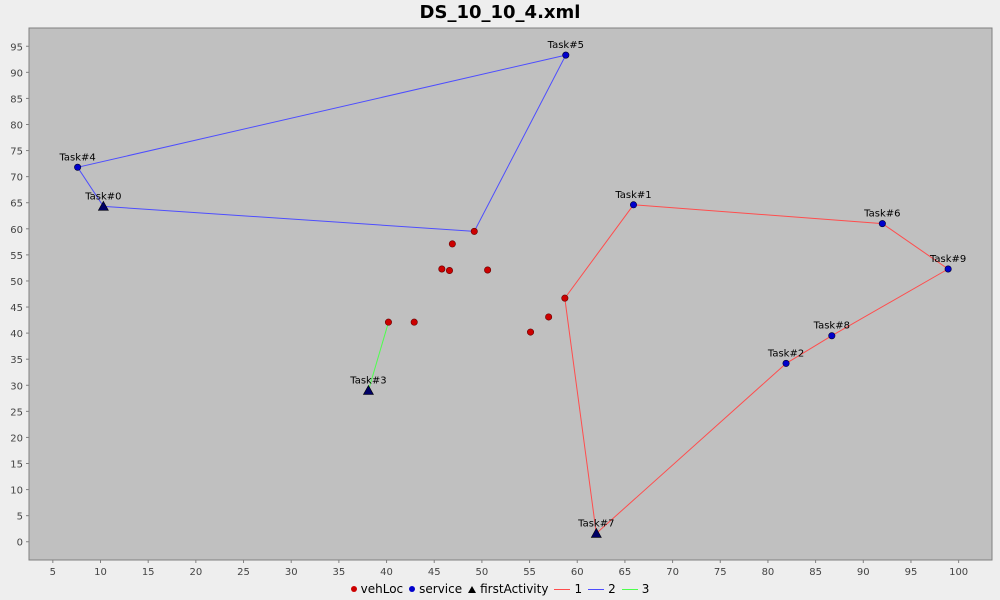  What do you see at coordinates (785, 353) in the screenshot?
I see `task-label: Task#2` at bounding box center [785, 353].